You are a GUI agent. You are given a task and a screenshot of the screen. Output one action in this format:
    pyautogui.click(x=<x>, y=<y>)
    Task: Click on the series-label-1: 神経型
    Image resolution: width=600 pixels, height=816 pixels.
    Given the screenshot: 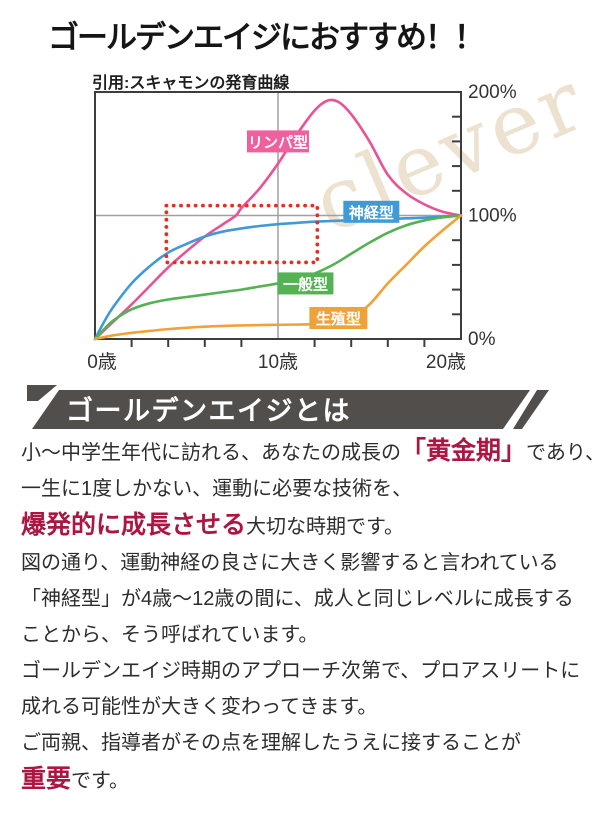 What is the action you would take?
    pyautogui.click(x=371, y=213)
    